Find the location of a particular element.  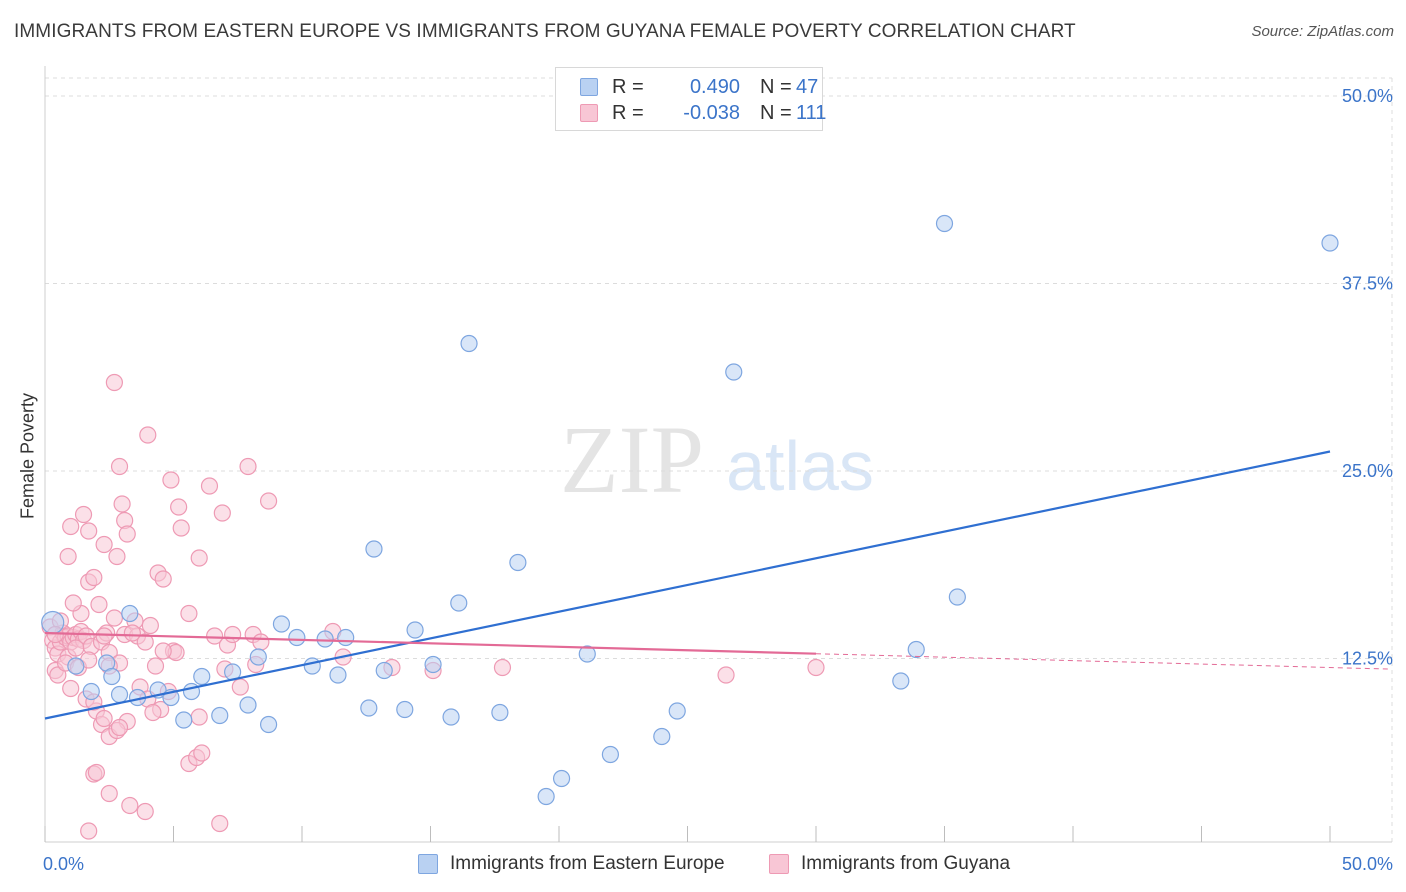

y-tick-label: 25.0% is located at coordinates (1367, 471).